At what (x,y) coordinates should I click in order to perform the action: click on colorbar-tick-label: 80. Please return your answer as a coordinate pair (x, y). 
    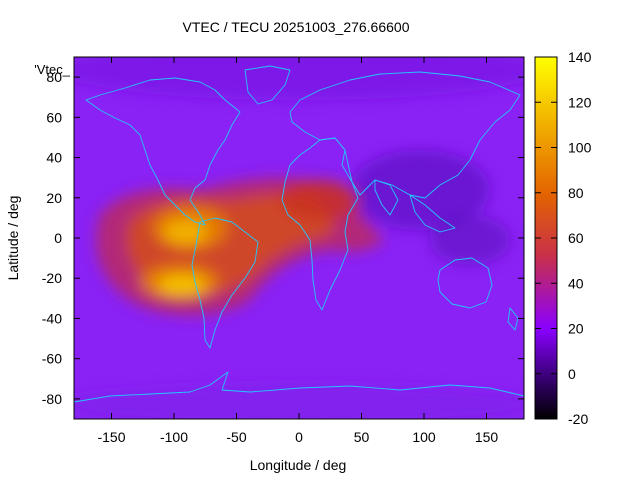
    Looking at the image, I should click on (576, 193).